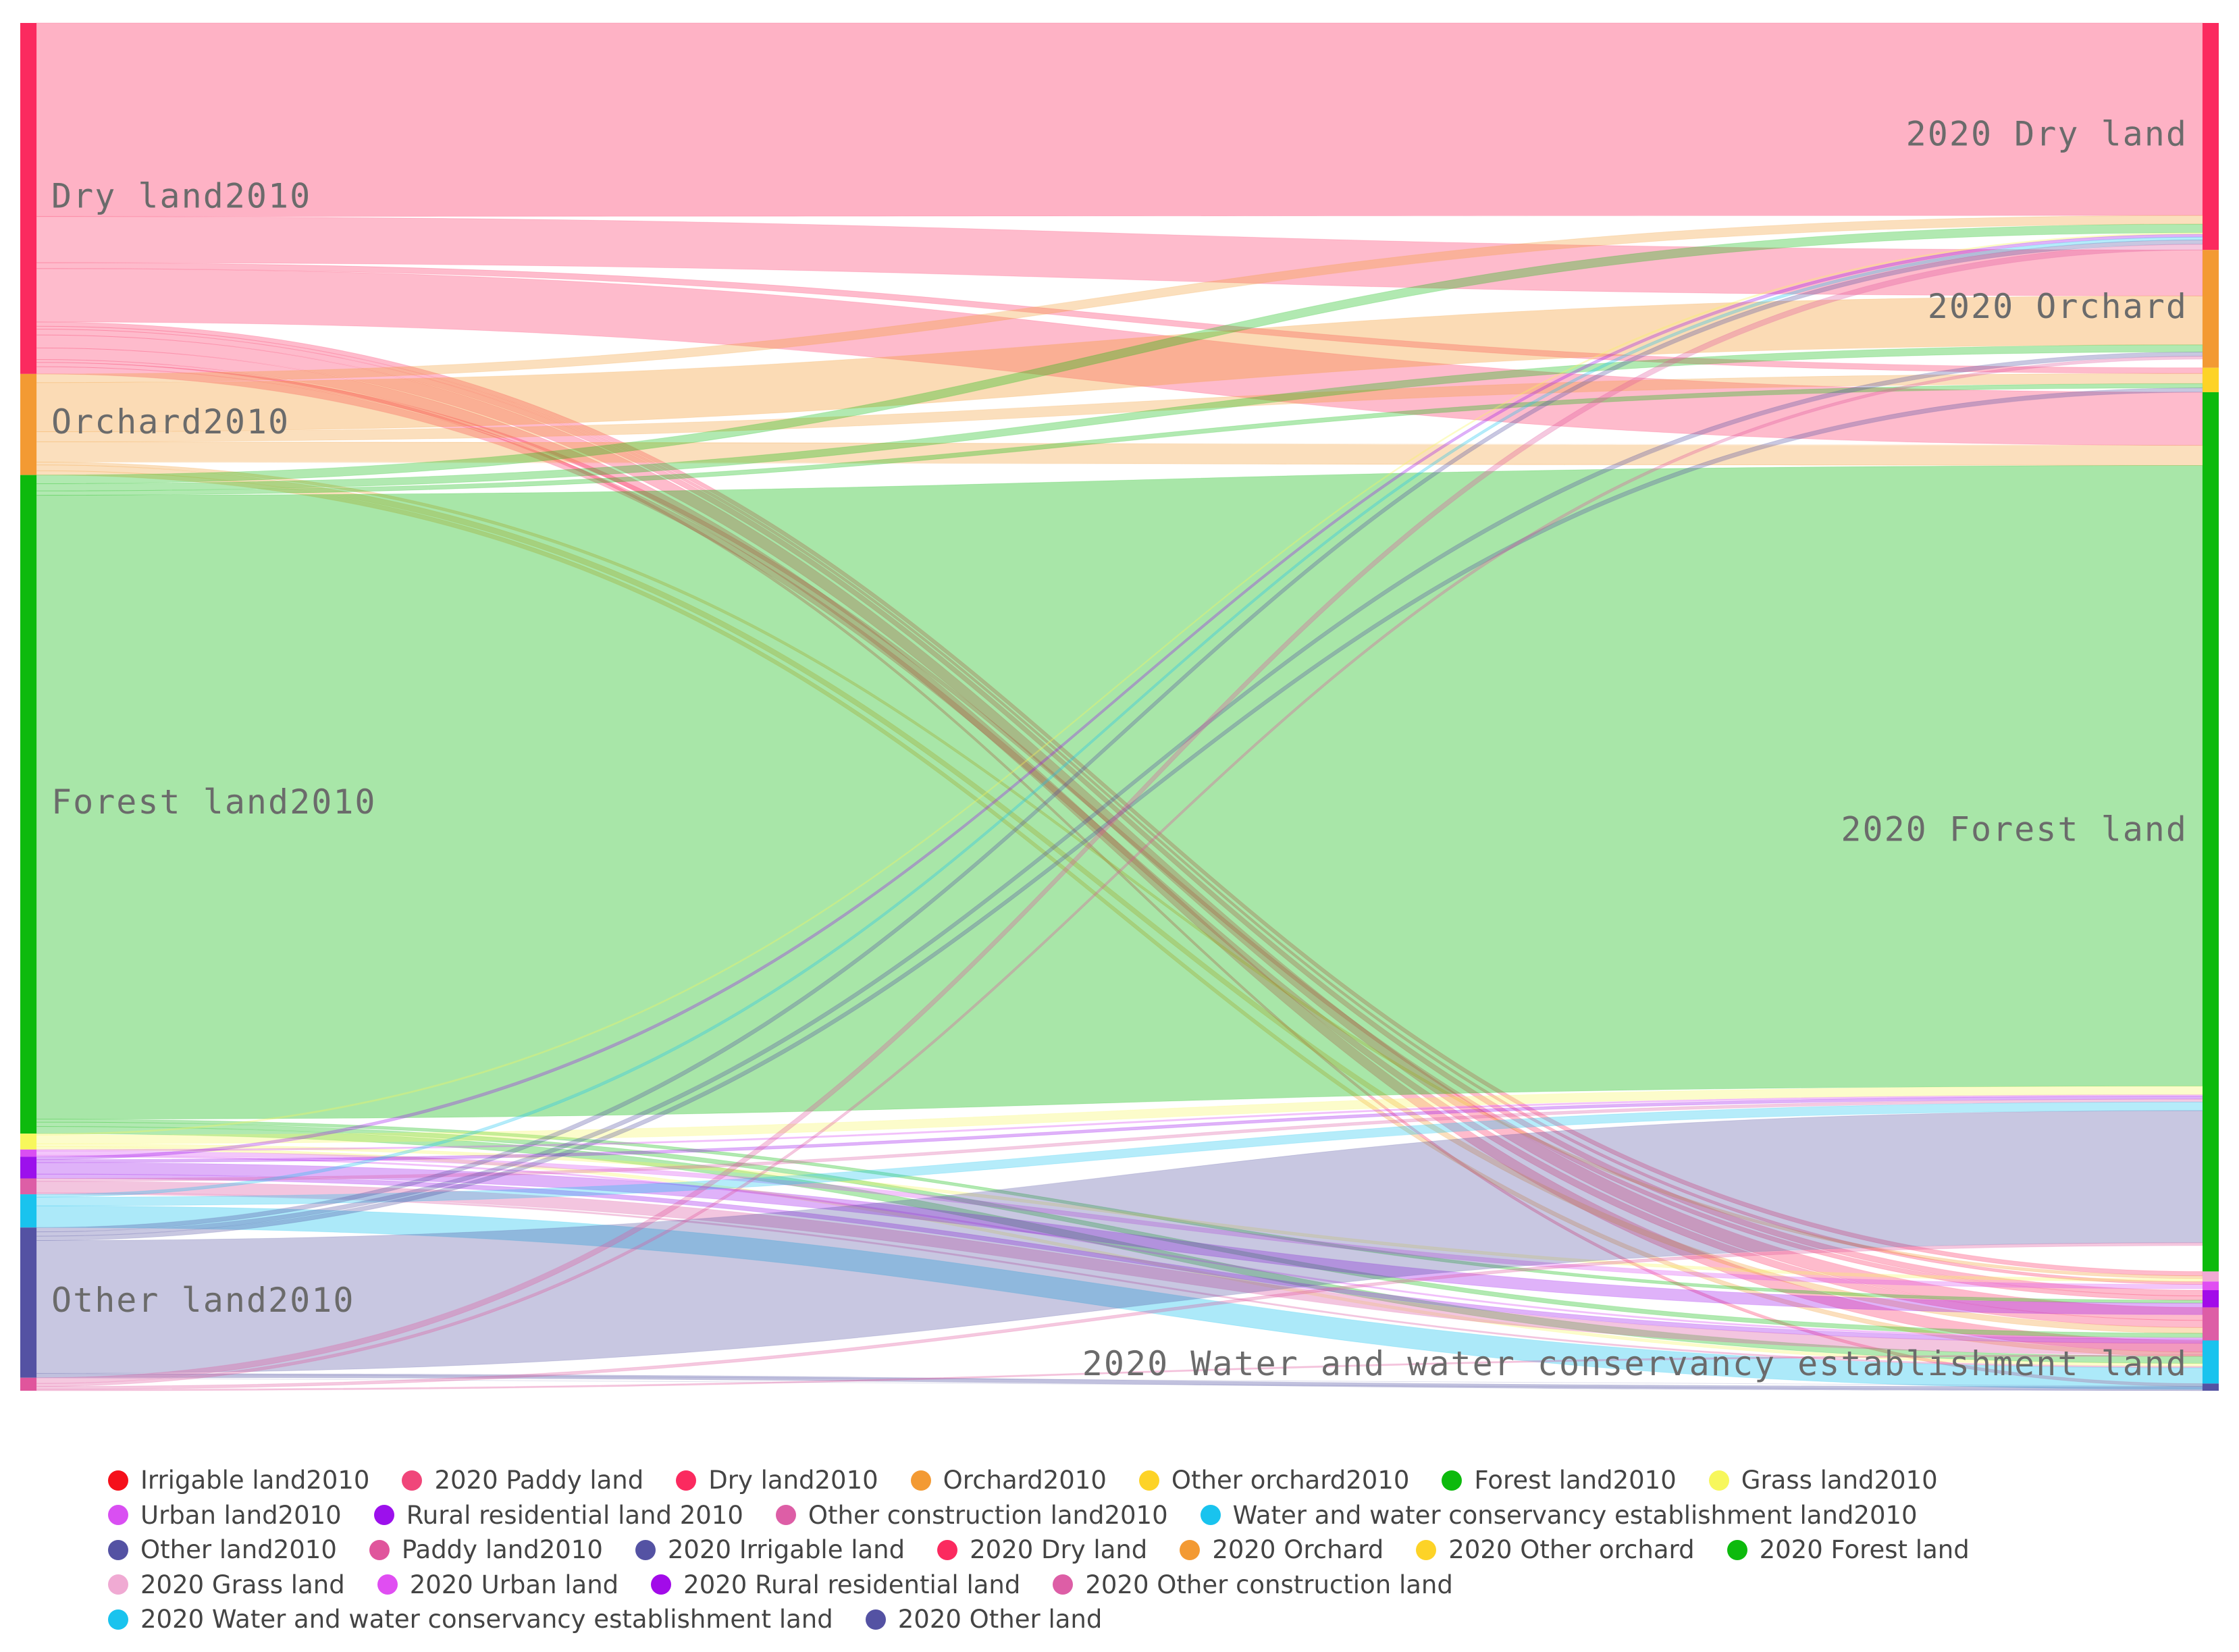  What do you see at coordinates (243, 1585) in the screenshot?
I see `legend-label: 2020 Grass land` at bounding box center [243, 1585].